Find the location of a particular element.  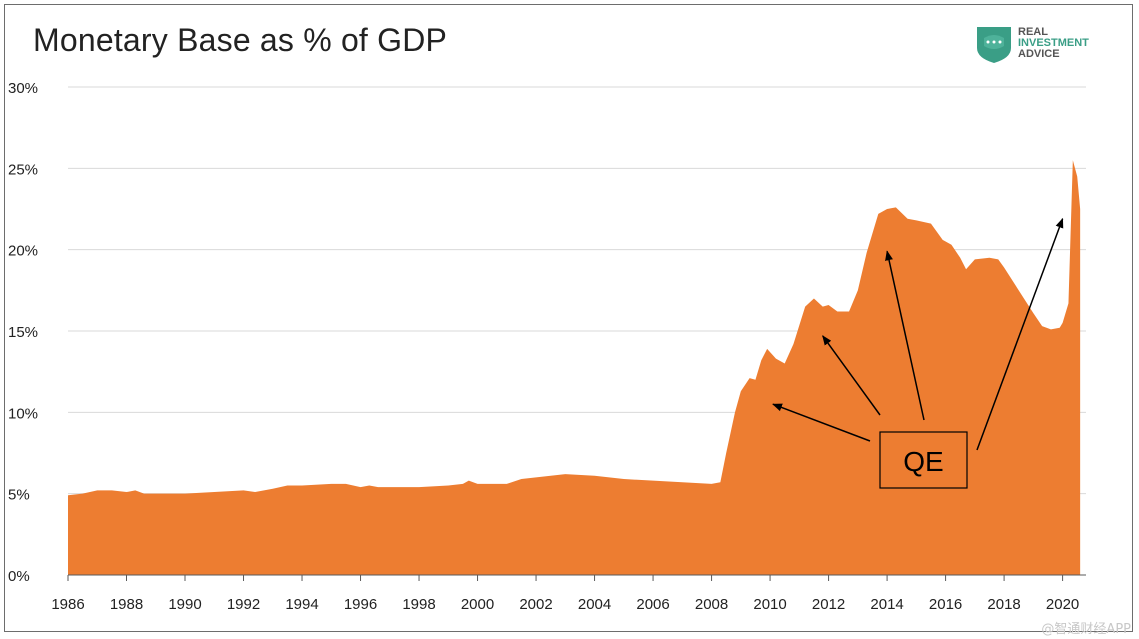

x-tick-label: 2002 is located at coordinates (535, 604).